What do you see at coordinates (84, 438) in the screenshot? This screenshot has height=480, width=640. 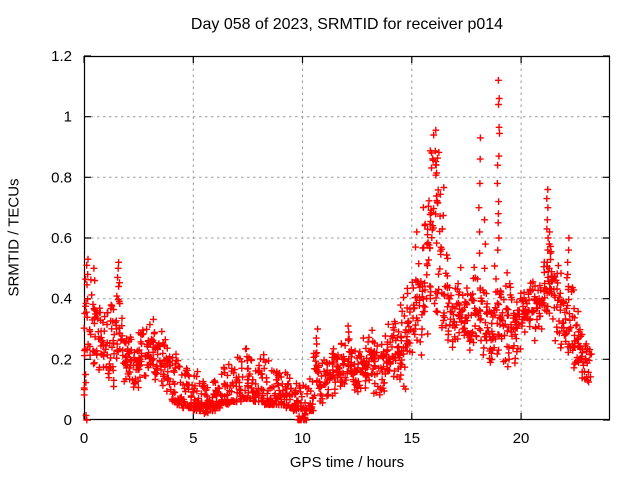 I see `x-tick-label: 0` at bounding box center [84, 438].